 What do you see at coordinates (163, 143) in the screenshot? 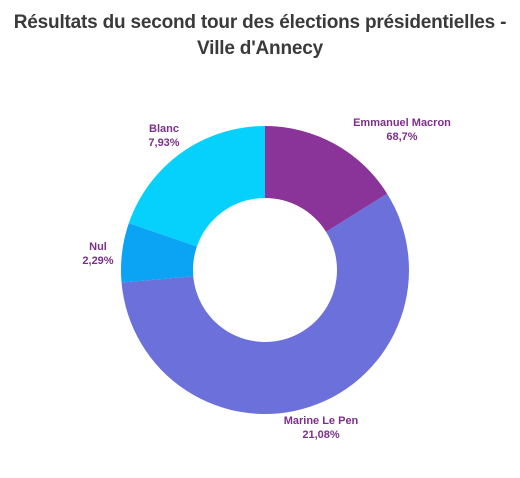
I see `slice-label-value: 7,93%` at bounding box center [163, 143].